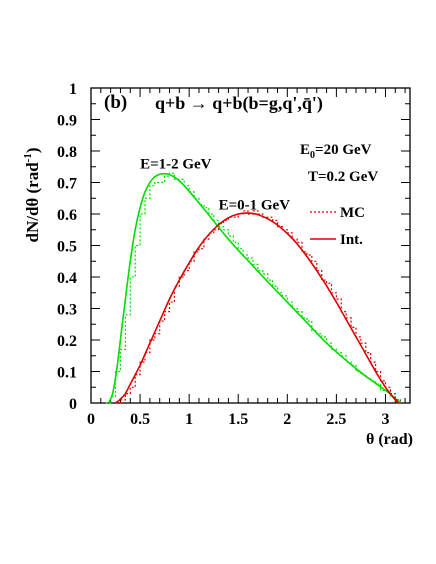 The width and height of the screenshot is (436, 564). What do you see at coordinates (73, 404) in the screenshot?
I see `y-tick-label: 0` at bounding box center [73, 404].